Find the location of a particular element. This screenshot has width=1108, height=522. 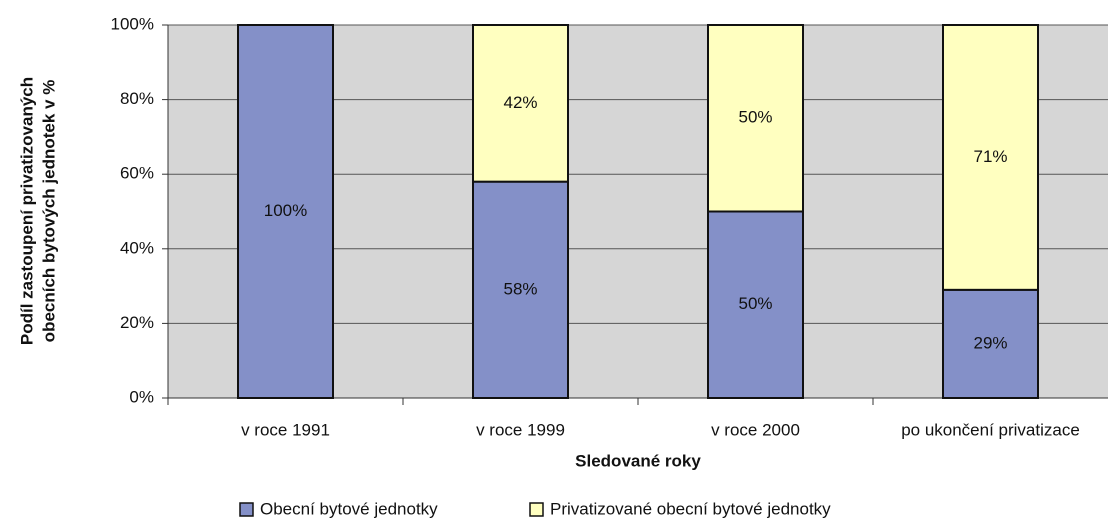

x-tick-label: po ukončení privatizace is located at coordinates (990, 429).